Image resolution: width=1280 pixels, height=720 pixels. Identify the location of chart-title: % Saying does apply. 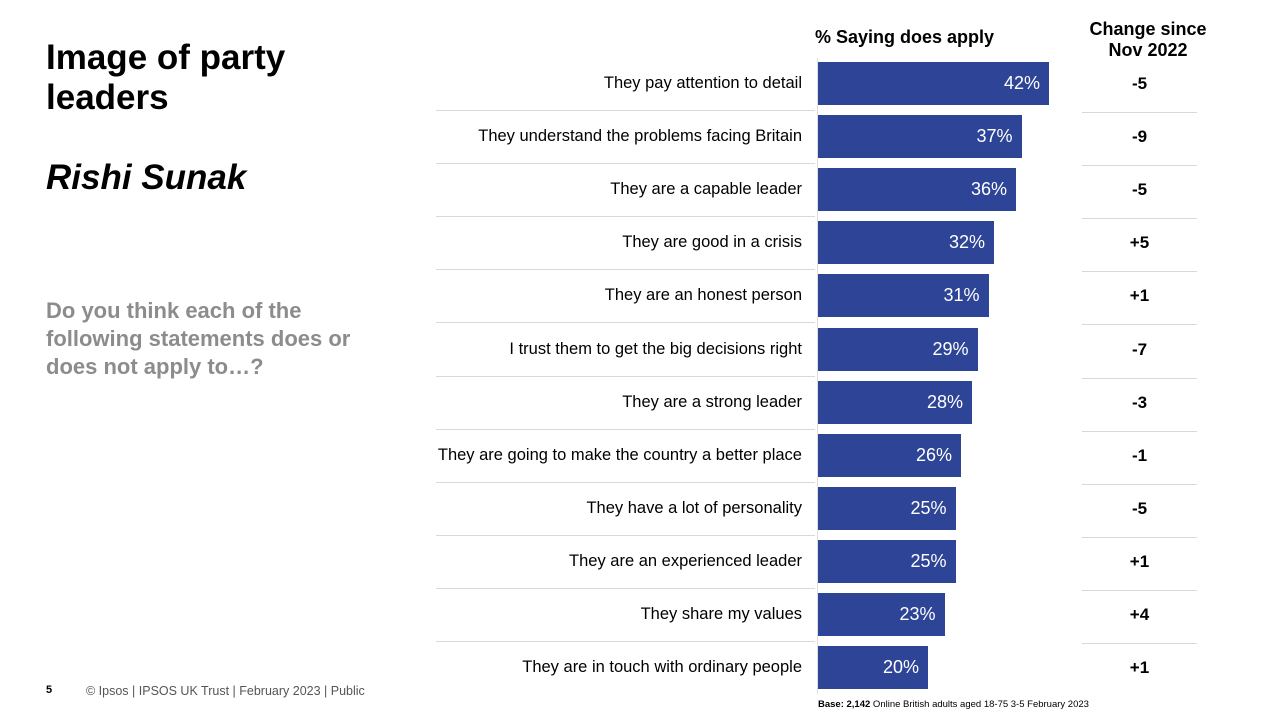
(905, 37).